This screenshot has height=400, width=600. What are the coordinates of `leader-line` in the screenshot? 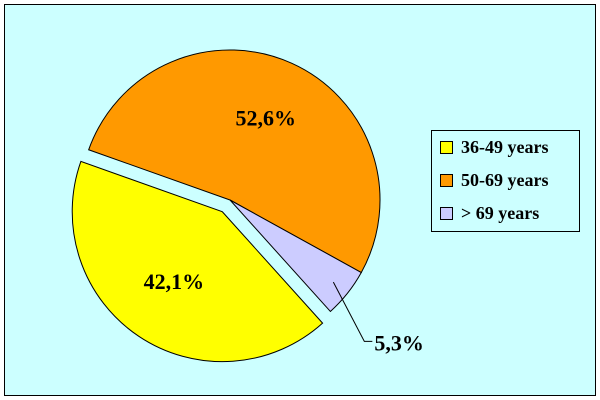 It's located at (352, 311).